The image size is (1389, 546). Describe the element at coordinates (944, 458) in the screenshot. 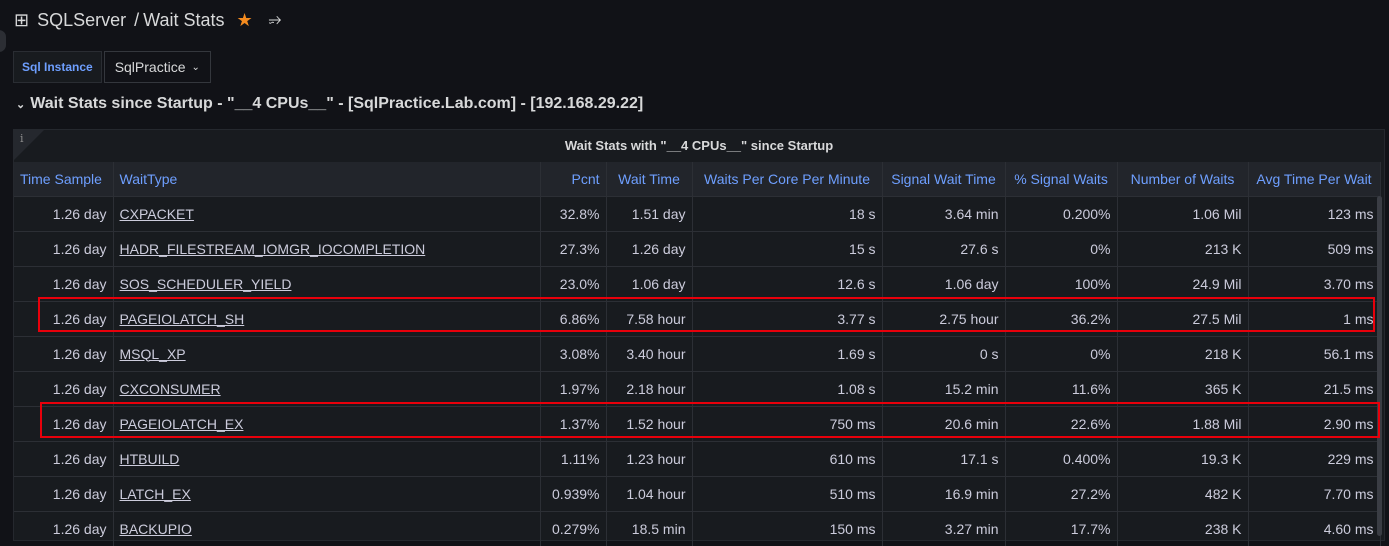

I see `table-cell: 17.1 s` at that location.